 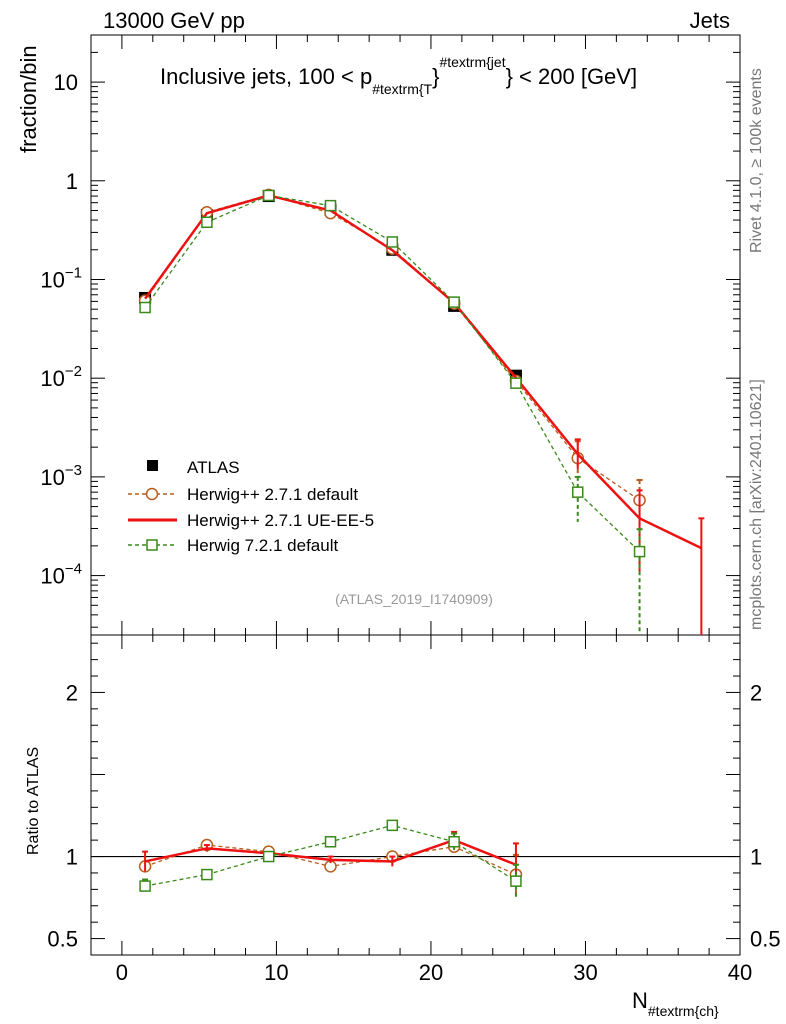 I want to click on y-tick-label: 10⁻¹, so click(x=61, y=278).